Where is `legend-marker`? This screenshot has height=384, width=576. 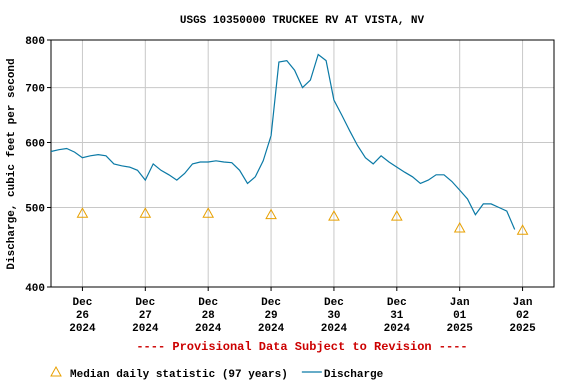
legend-marker is located at coordinates (56, 371).